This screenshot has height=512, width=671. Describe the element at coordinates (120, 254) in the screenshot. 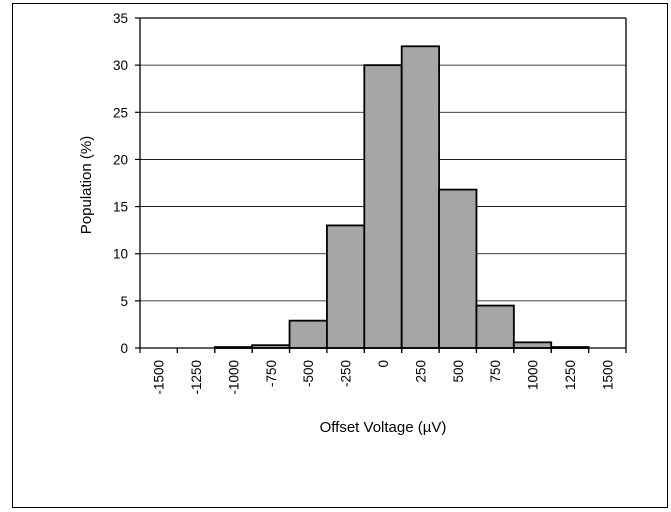

I see `y-tick-label: 10` at that location.